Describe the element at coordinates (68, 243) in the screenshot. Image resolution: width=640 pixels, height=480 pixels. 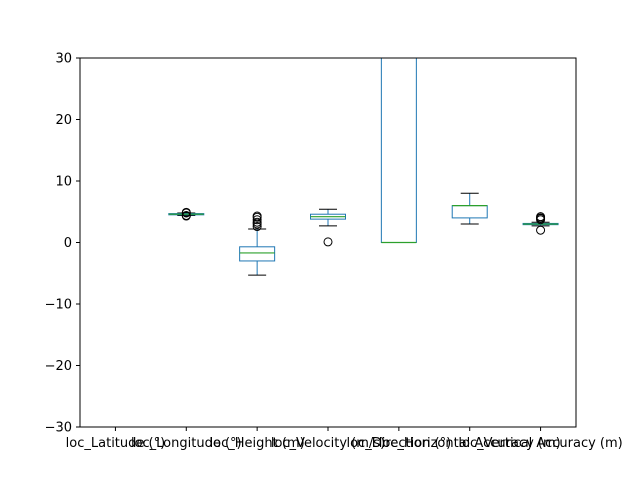
I see `y-tick-label: 0` at that location.